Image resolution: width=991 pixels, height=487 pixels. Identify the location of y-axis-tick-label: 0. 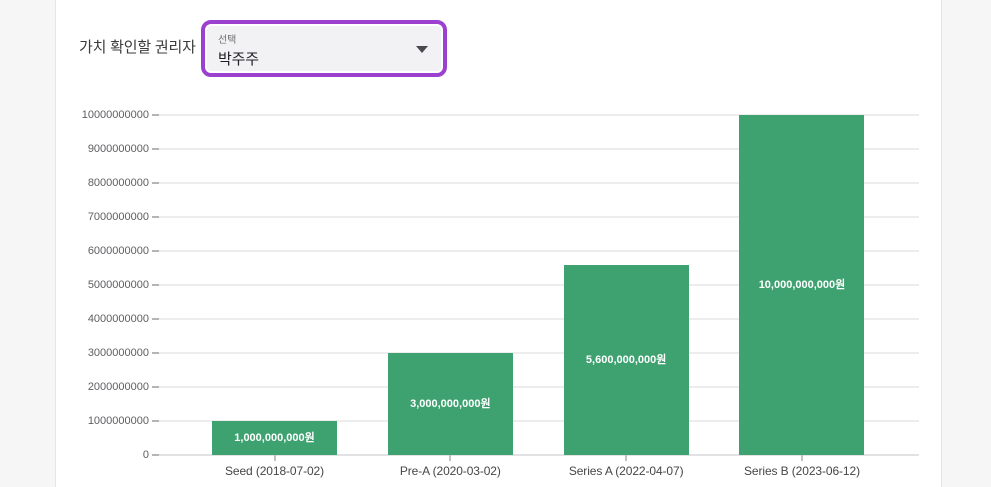
(145, 455).